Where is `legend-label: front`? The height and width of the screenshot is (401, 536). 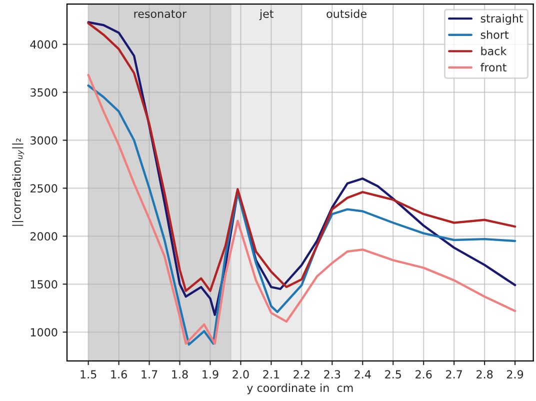 legend-label: front is located at coordinates (493, 67).